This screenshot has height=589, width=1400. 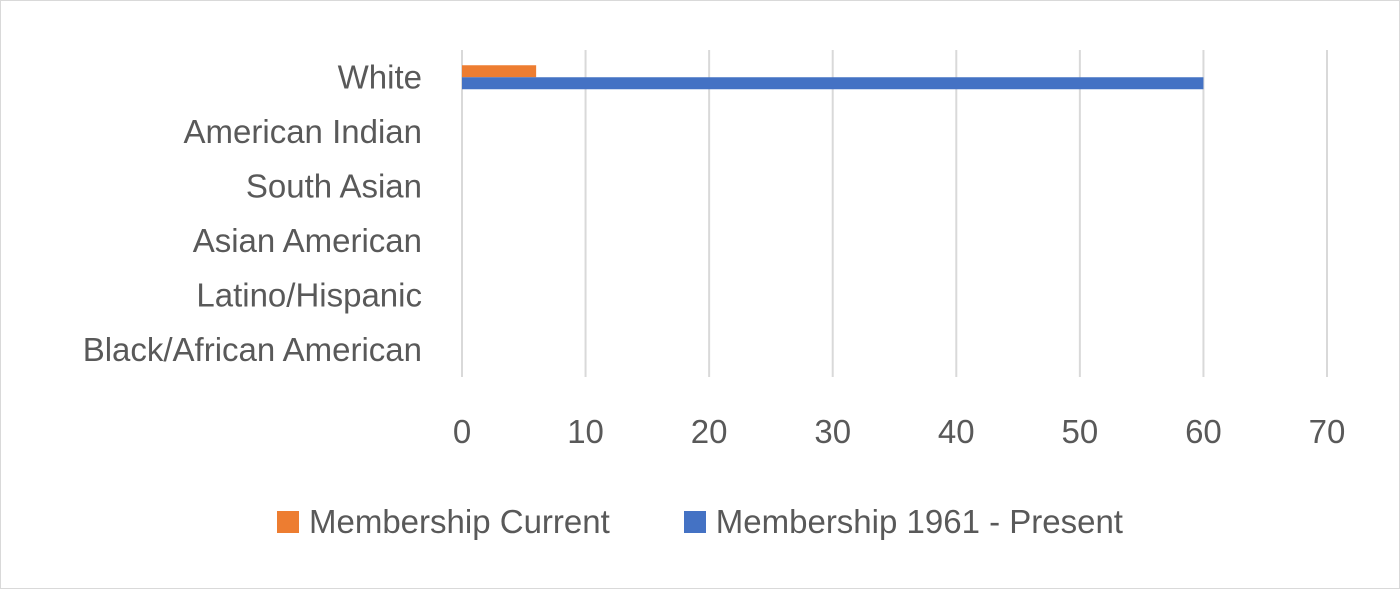 What do you see at coordinates (956, 431) in the screenshot?
I see `x-tick-label-40: 40` at bounding box center [956, 431].